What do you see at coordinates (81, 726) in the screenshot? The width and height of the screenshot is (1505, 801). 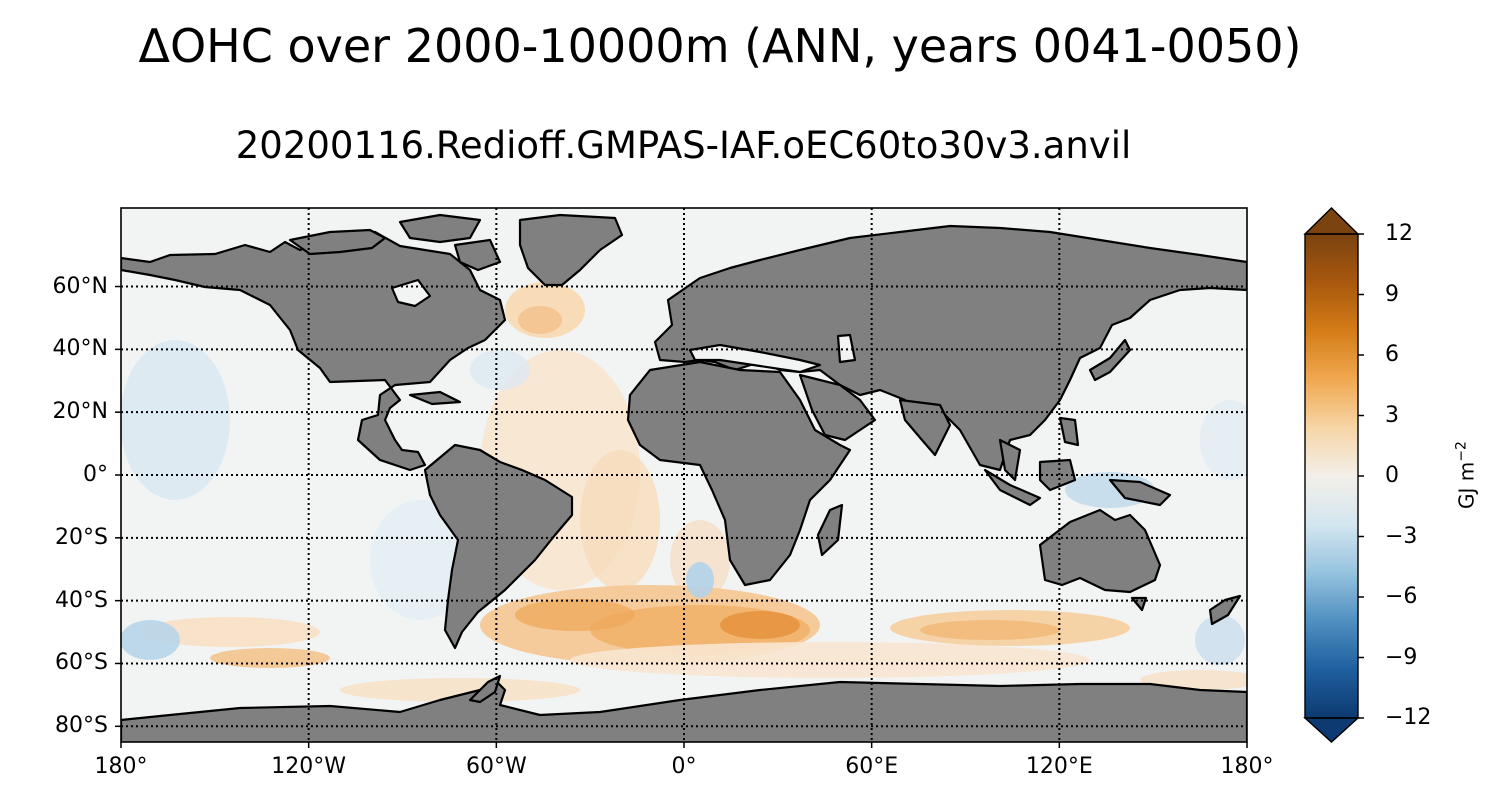 I see `lat-tick-label: 80°S` at bounding box center [81, 726].